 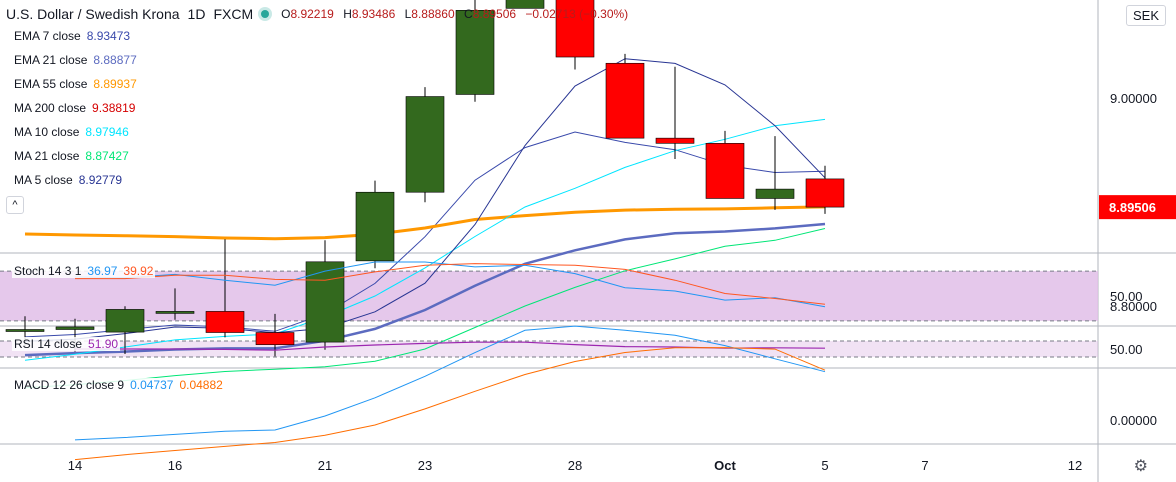 I want to click on last-price-flag, so click(x=1137, y=207).